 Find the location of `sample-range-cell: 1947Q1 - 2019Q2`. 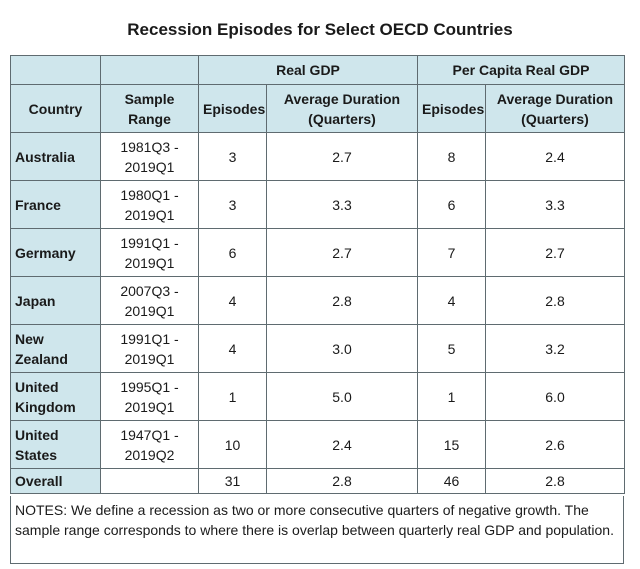

sample-range-cell: 1947Q1 - 2019Q2 is located at coordinates (149, 444).